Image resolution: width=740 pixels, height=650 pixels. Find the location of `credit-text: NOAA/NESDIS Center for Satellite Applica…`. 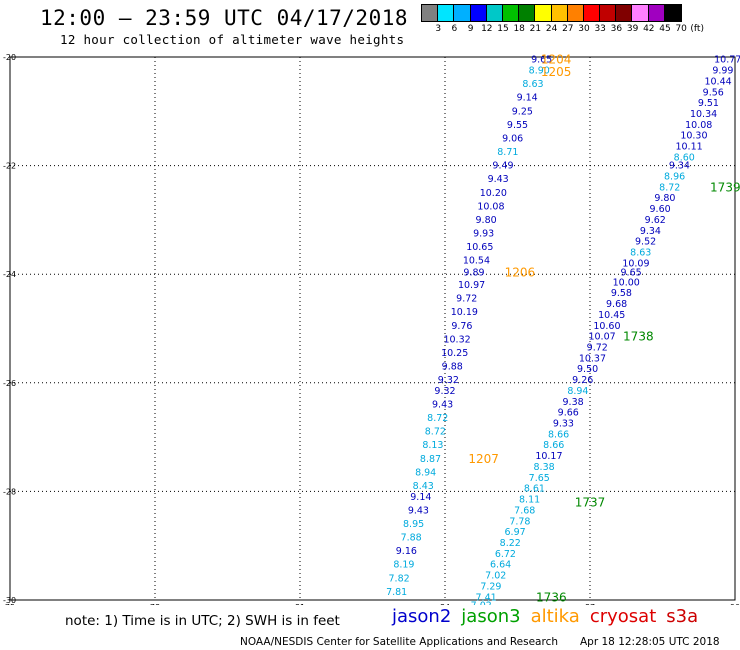

credit-text: NOAA/NESDIS Center for Satellite Applica… is located at coordinates (399, 642).